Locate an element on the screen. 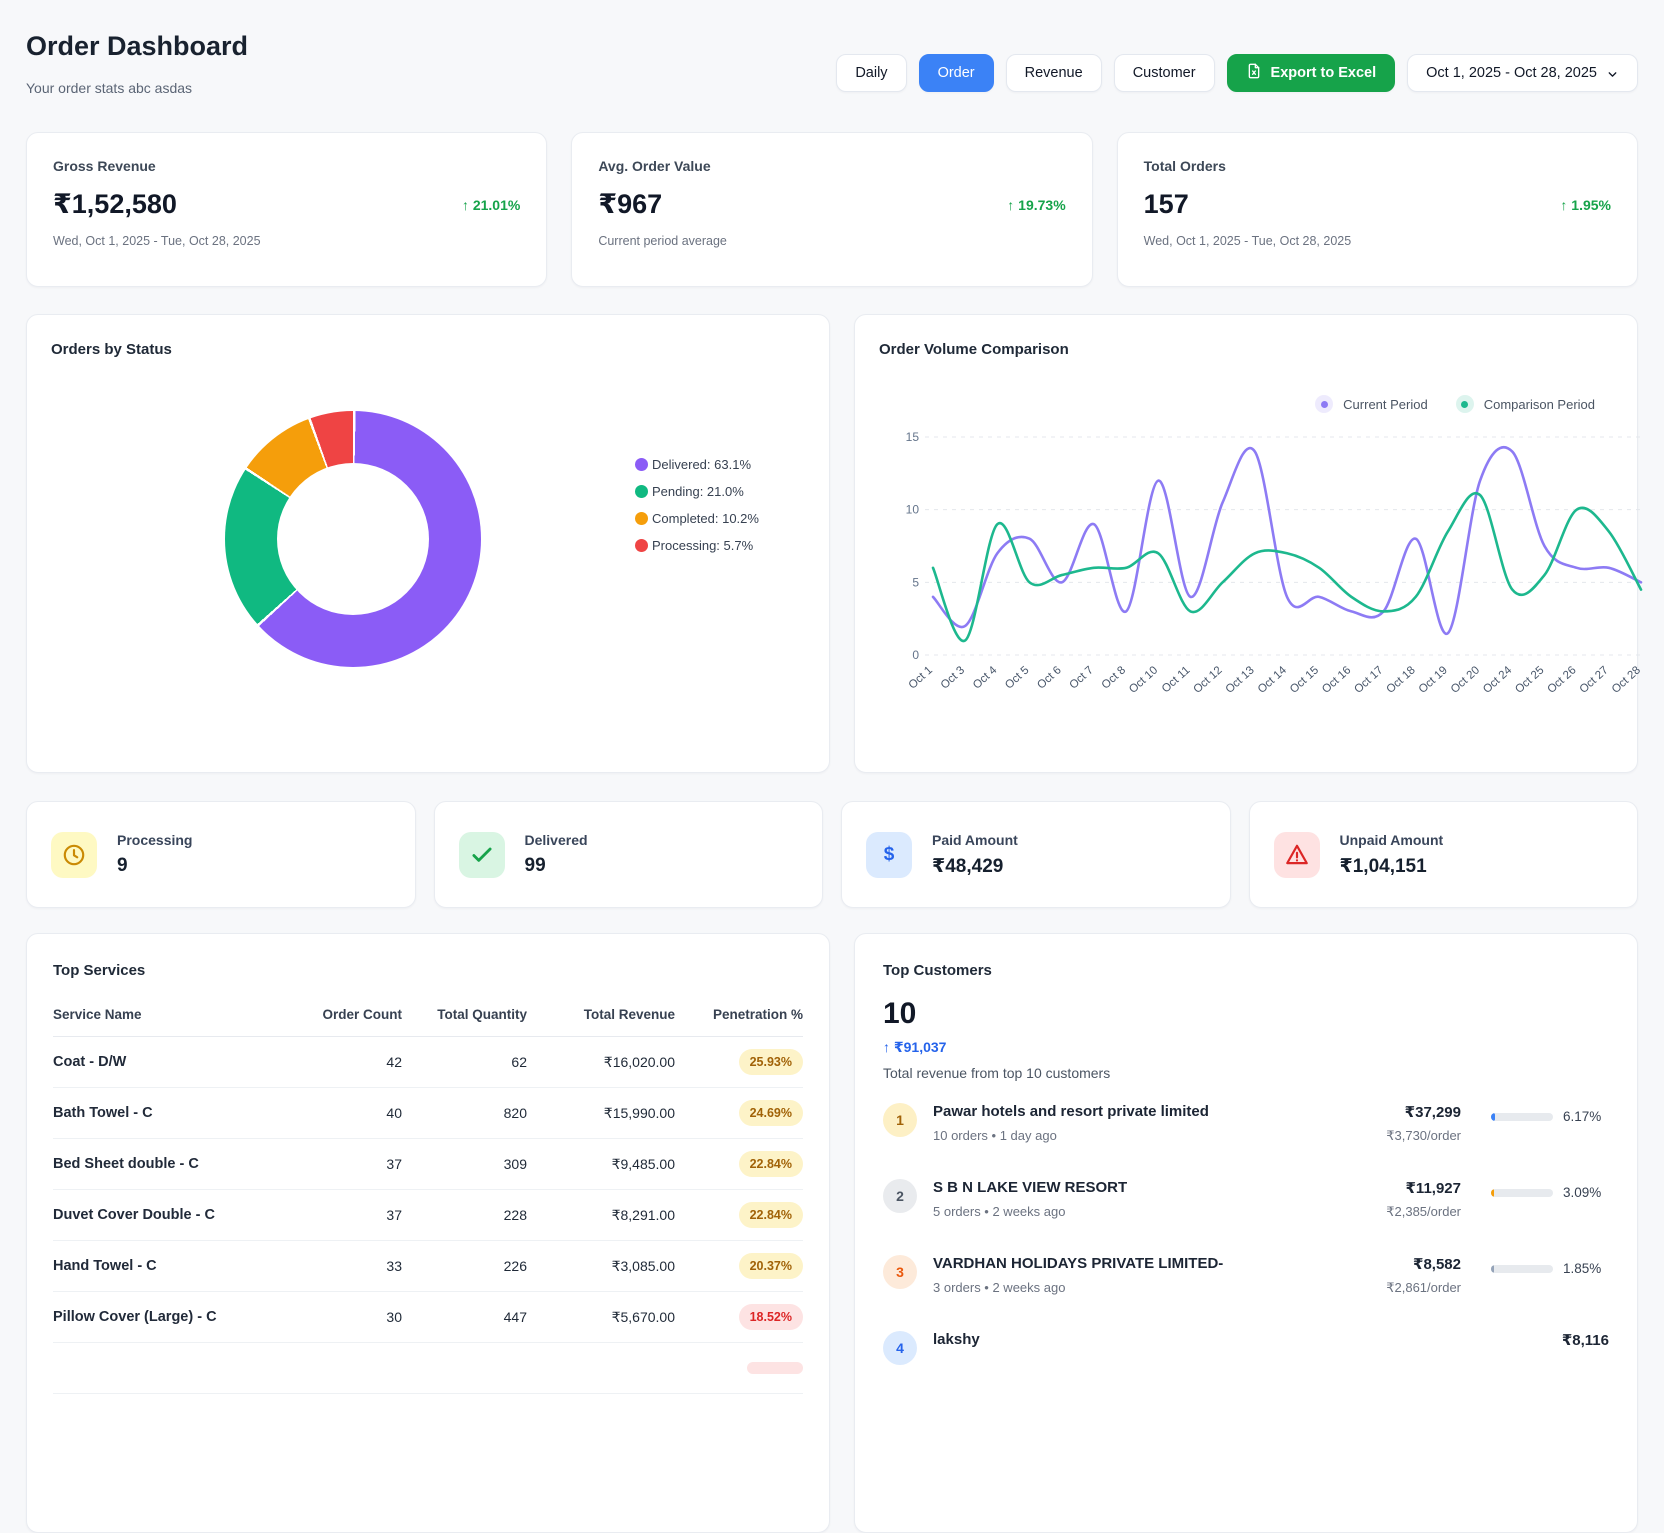  line-chart-legend: Current Period Comparison Period is located at coordinates (1455, 404).